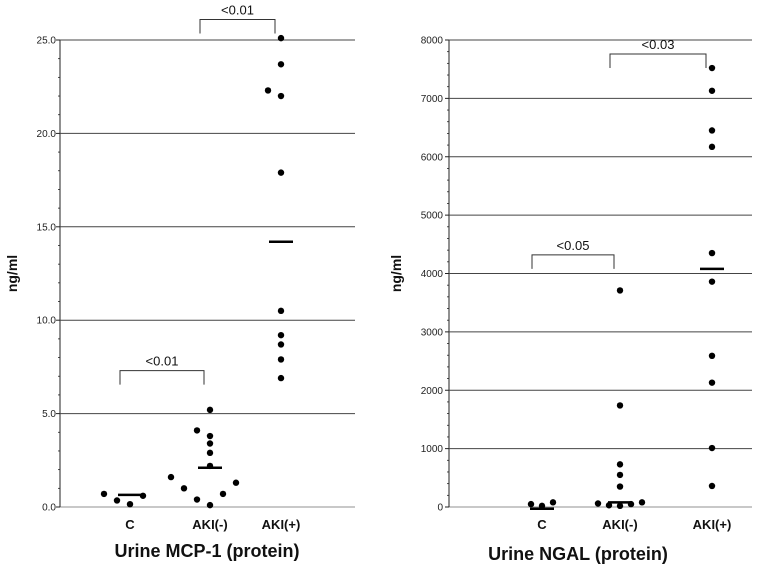 This screenshot has width=768, height=567. What do you see at coordinates (573, 245) in the screenshot?
I see `significance-label: <0.05` at bounding box center [573, 245].